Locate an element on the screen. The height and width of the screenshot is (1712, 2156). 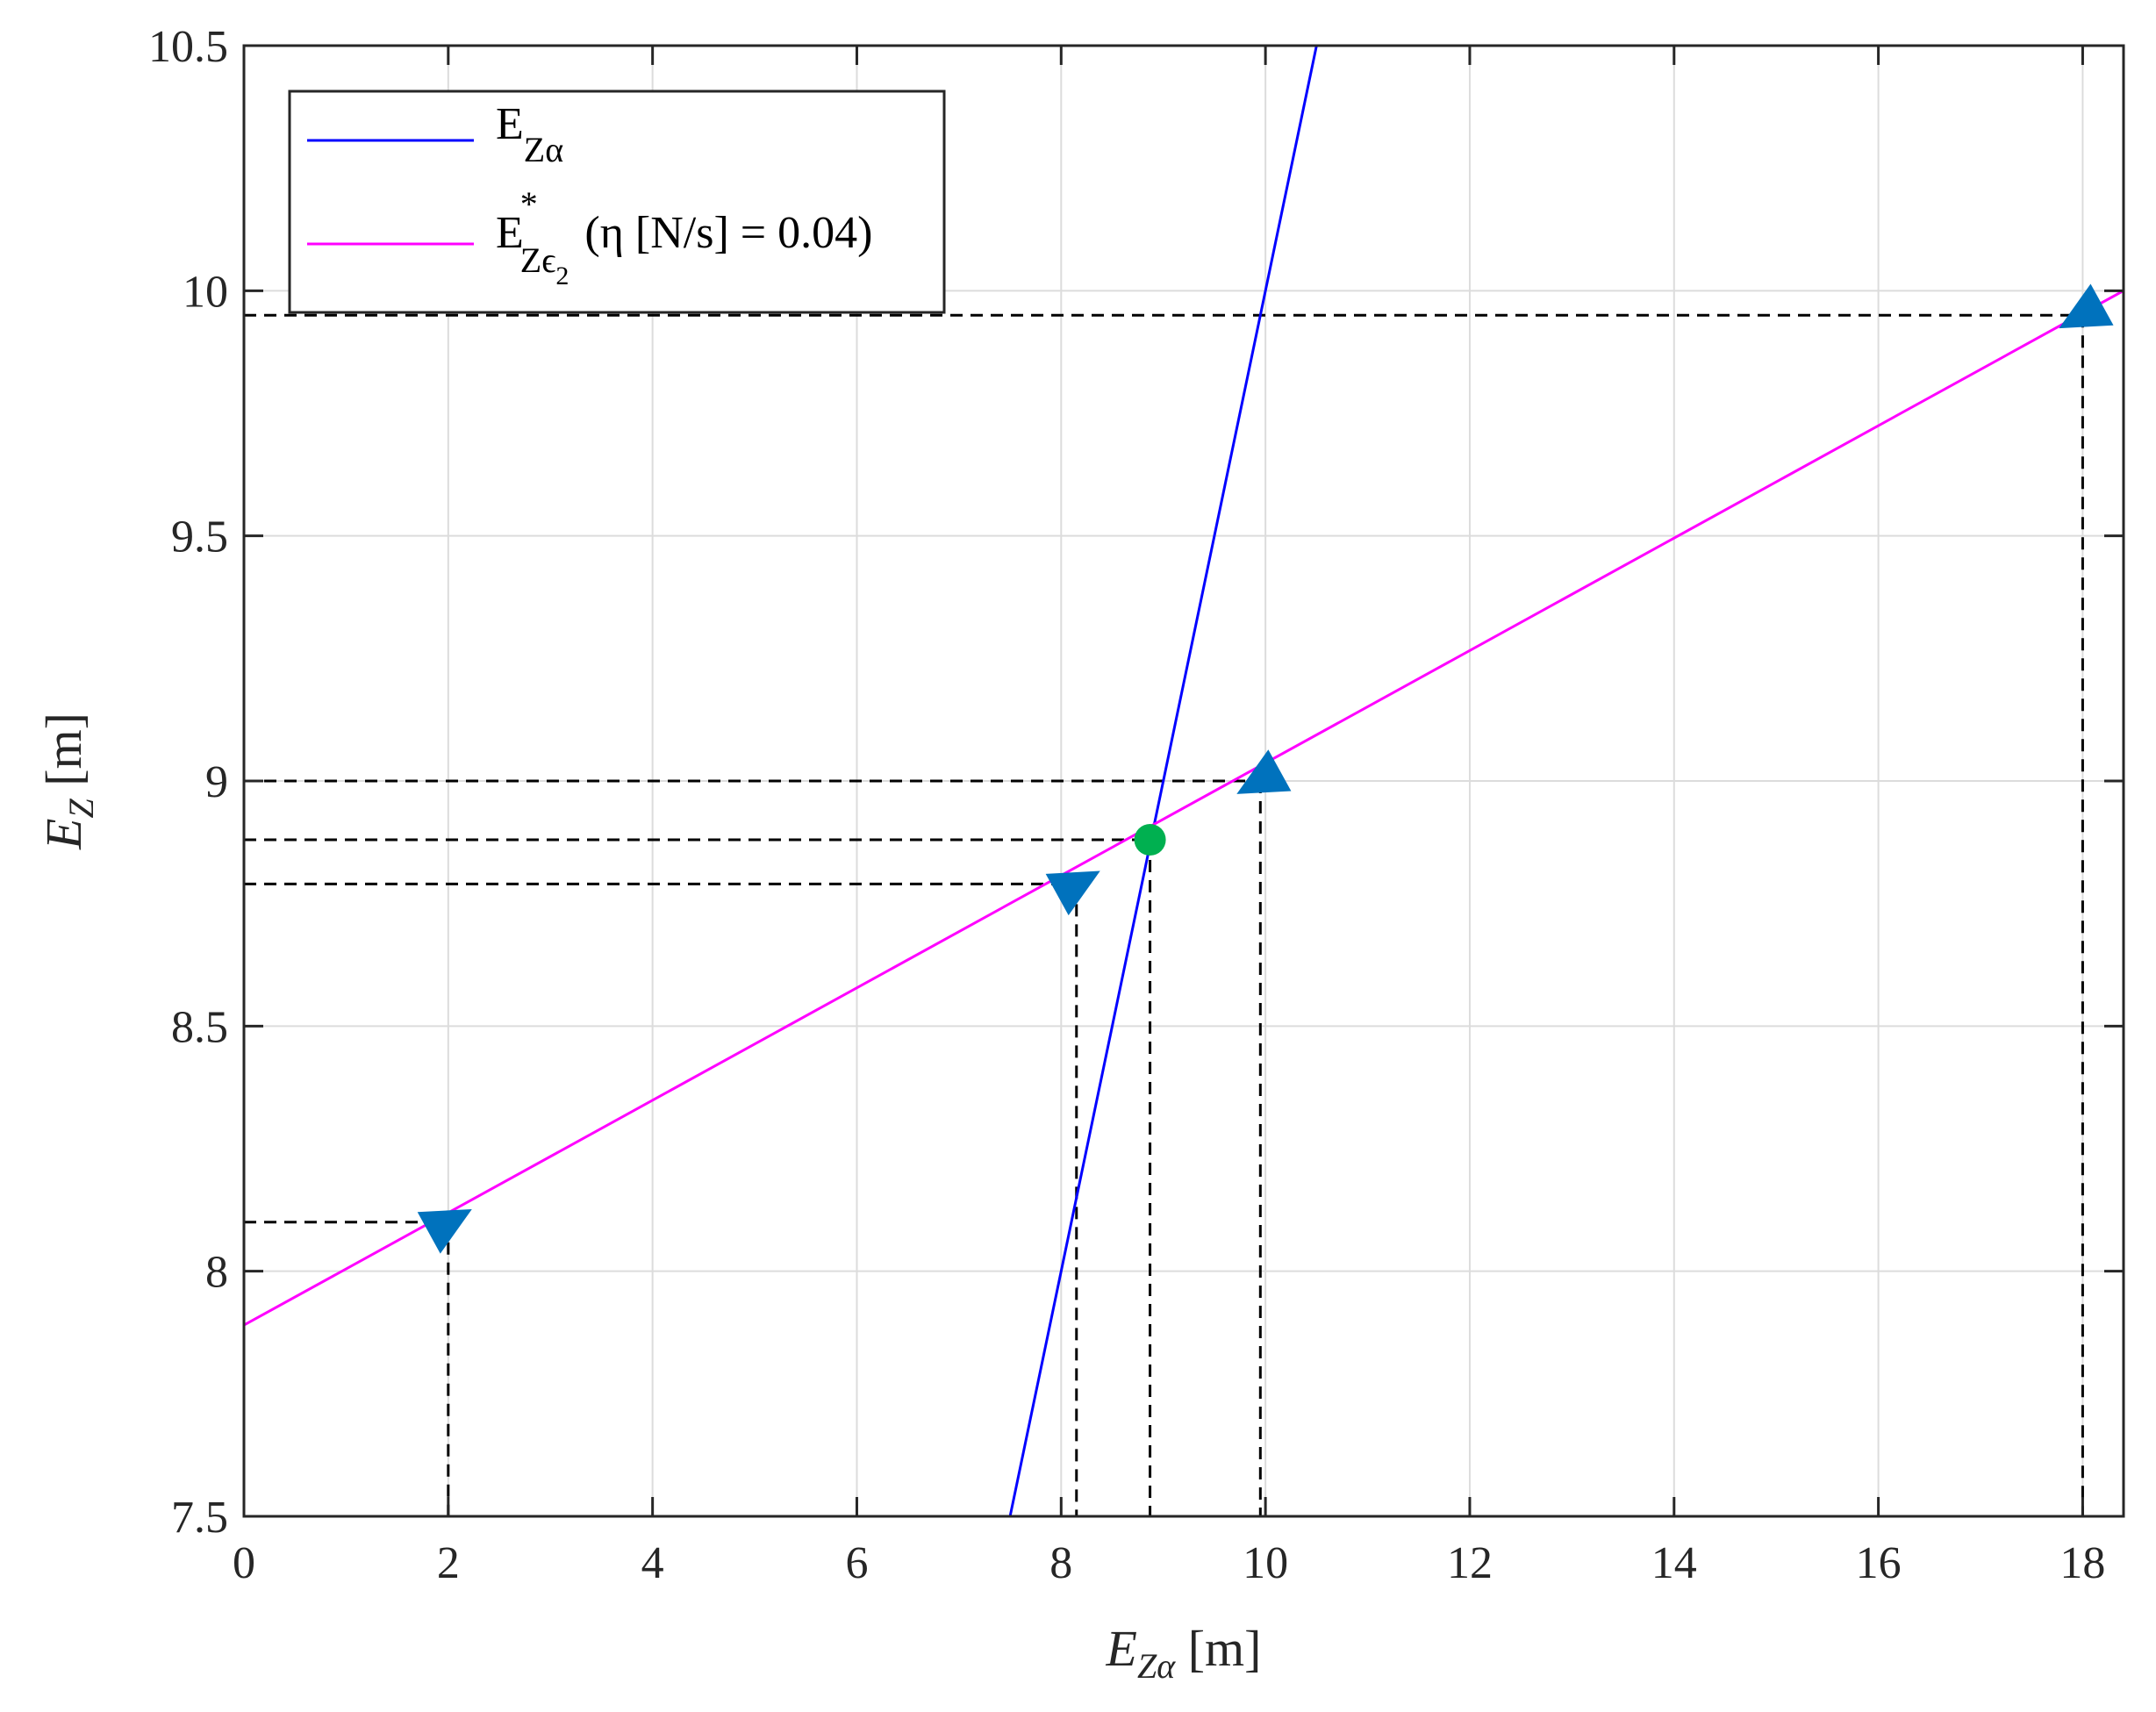
series-line-e-z-alpha is located at coordinates (1163, 781).